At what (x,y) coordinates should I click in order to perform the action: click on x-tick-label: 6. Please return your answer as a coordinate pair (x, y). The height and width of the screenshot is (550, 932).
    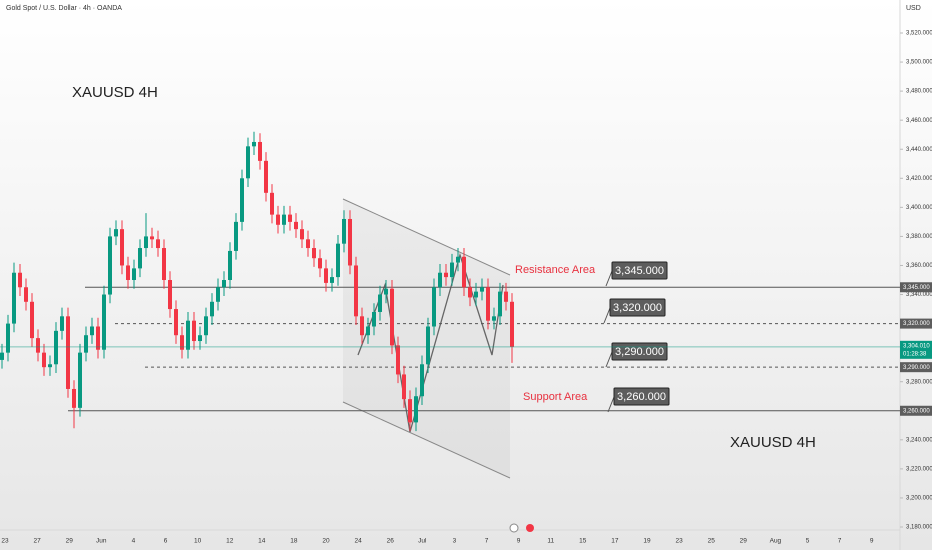
    Looking at the image, I should click on (166, 541).